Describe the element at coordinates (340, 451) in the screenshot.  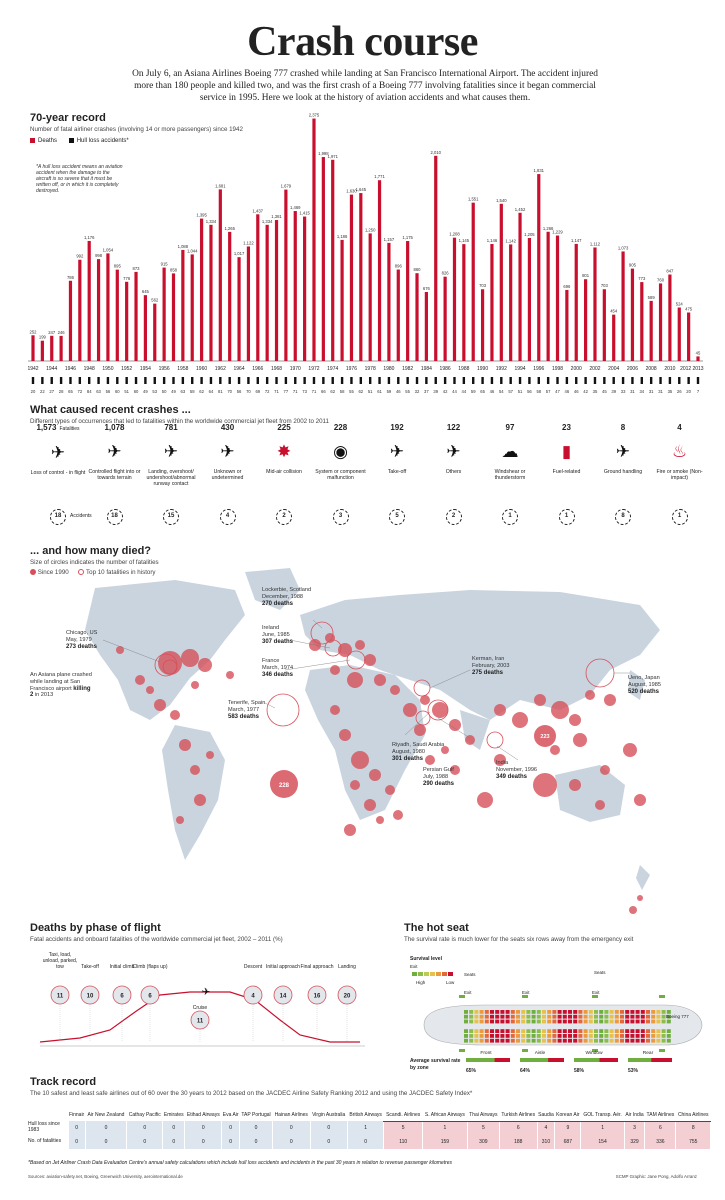
I see `gauge-icon: ◉` at that location.